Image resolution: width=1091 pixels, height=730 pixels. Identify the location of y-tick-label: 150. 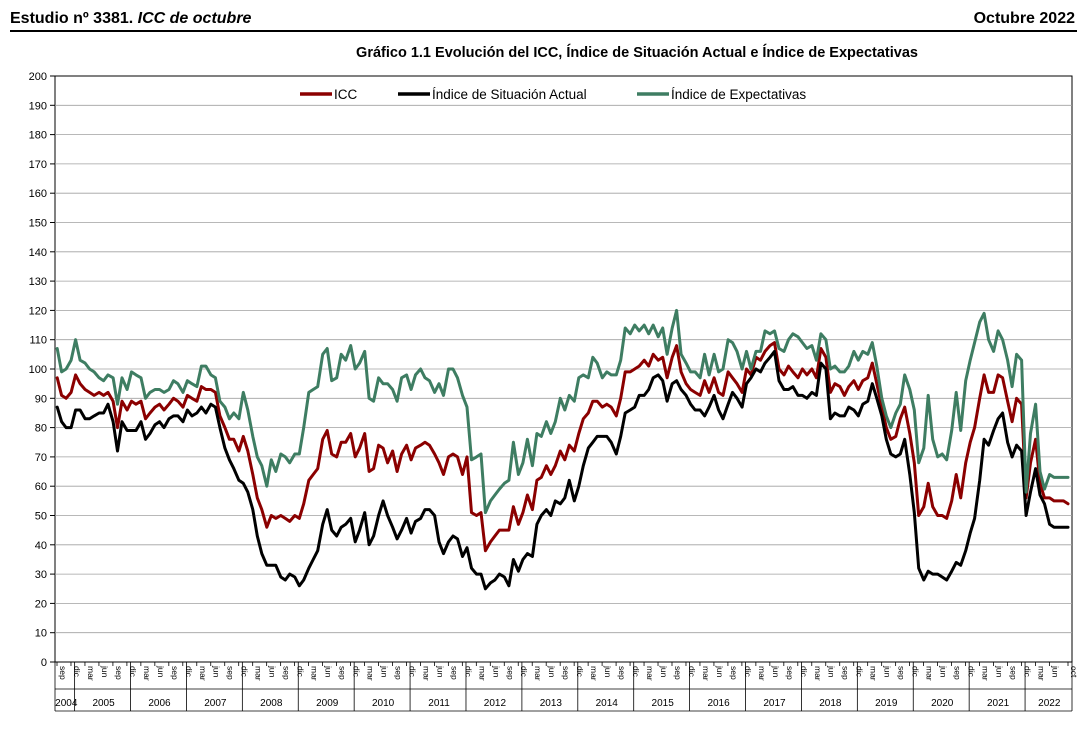
(38, 224).